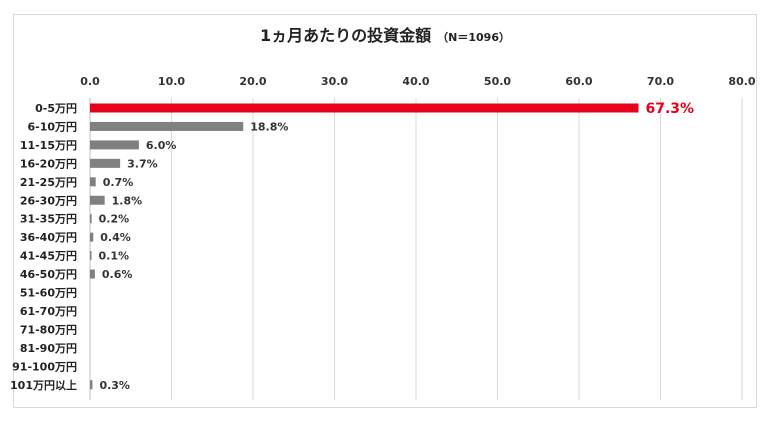 Image resolution: width=770 pixels, height=433 pixels. Describe the element at coordinates (473, 37) in the screenshot. I see `chart-subtitle: （N＝1096）` at that location.